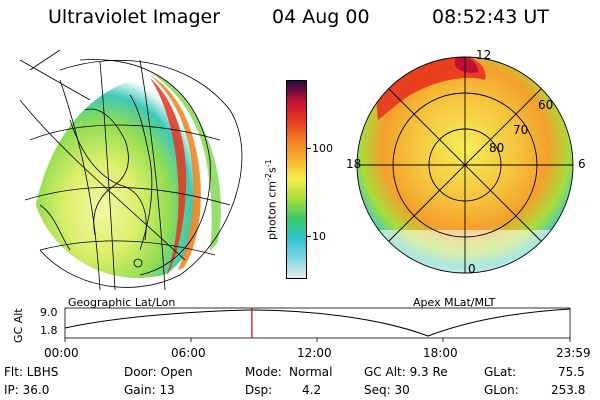  I want to click on right-panel-caption: Apex MLat/MLT, so click(454, 302).